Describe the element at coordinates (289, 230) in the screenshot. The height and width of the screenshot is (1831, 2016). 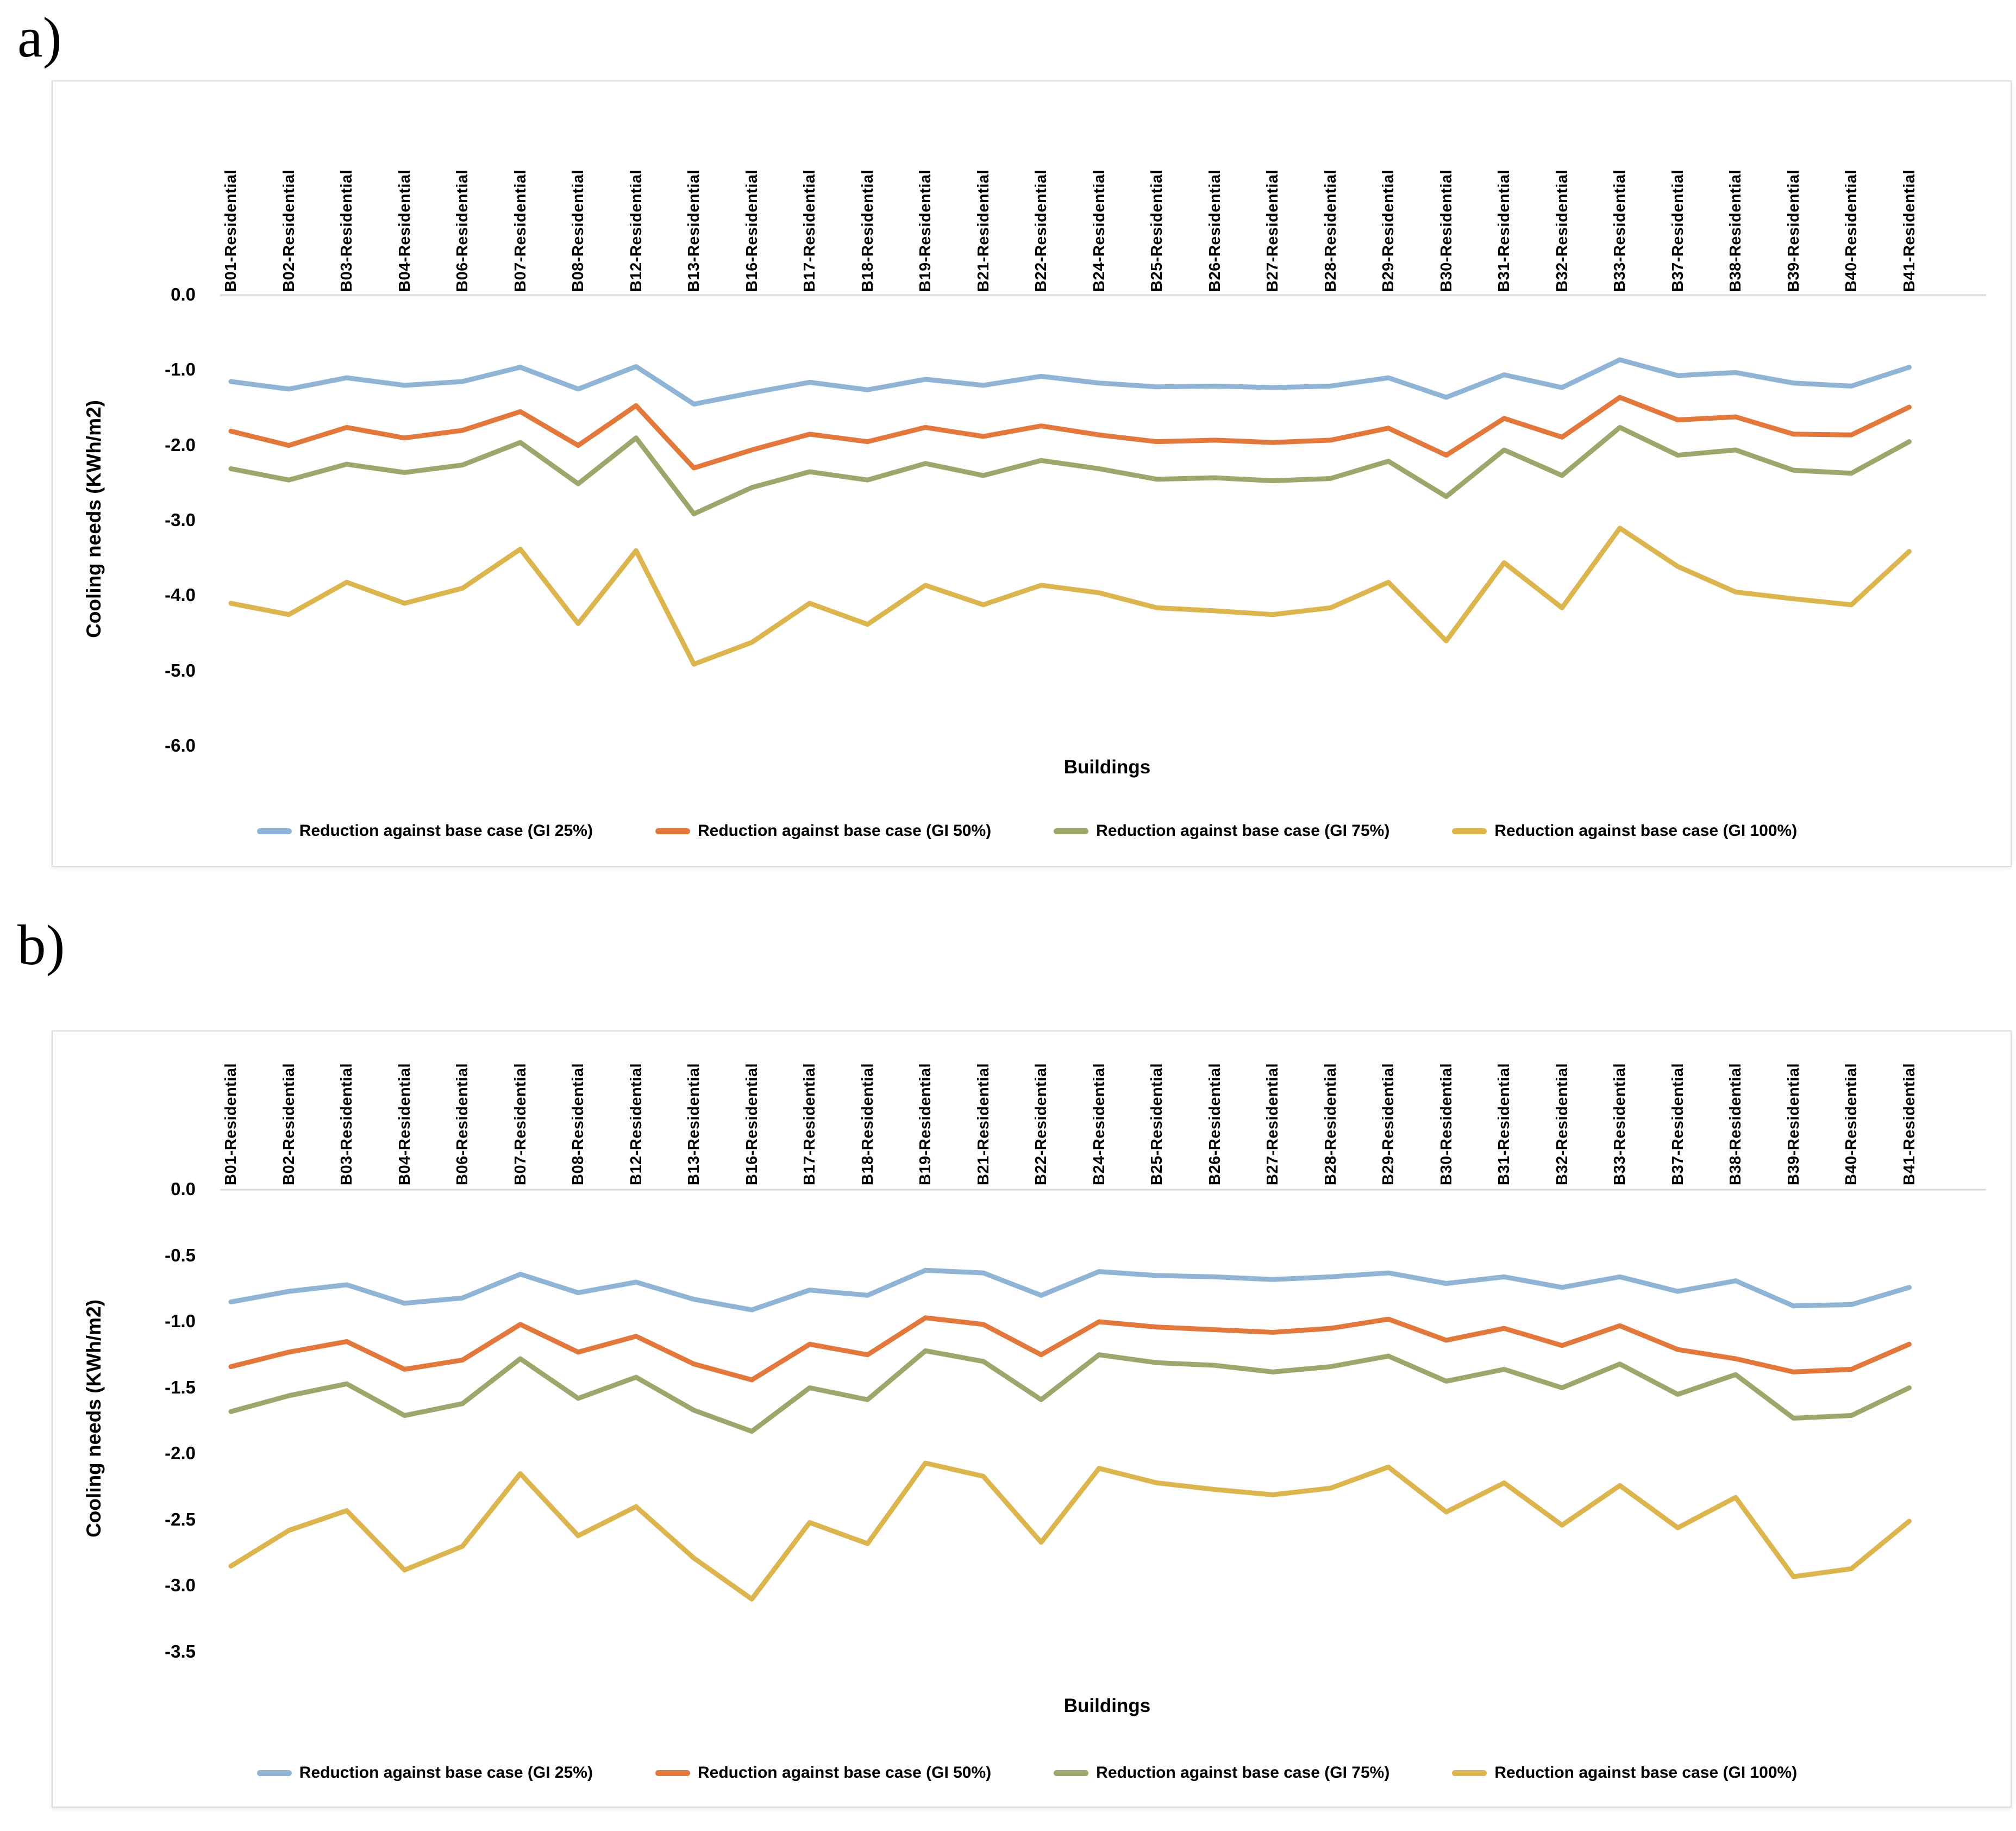
I see `category-label-a: B02-Residential` at that location.